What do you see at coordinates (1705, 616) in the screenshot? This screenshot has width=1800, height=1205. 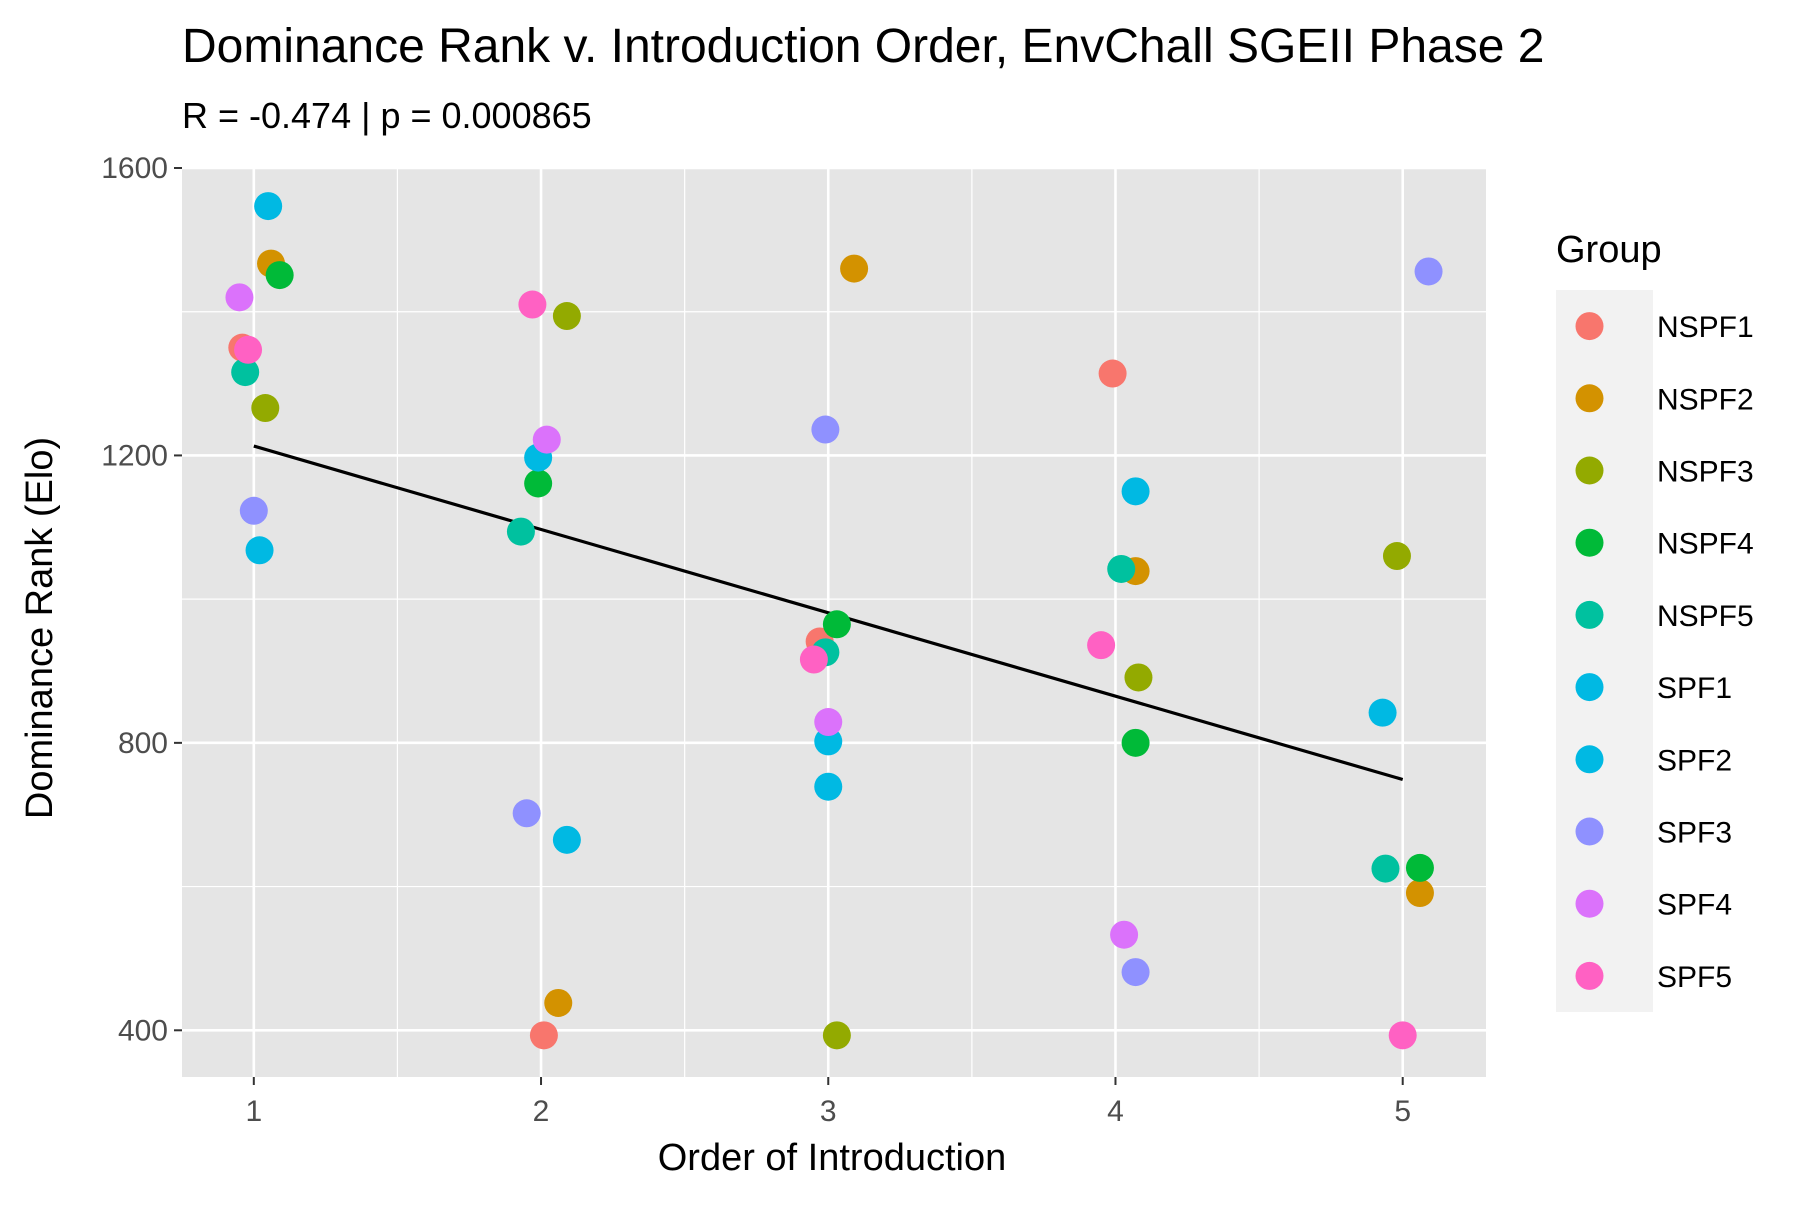 I see `legend-label: NSPF5` at bounding box center [1705, 616].